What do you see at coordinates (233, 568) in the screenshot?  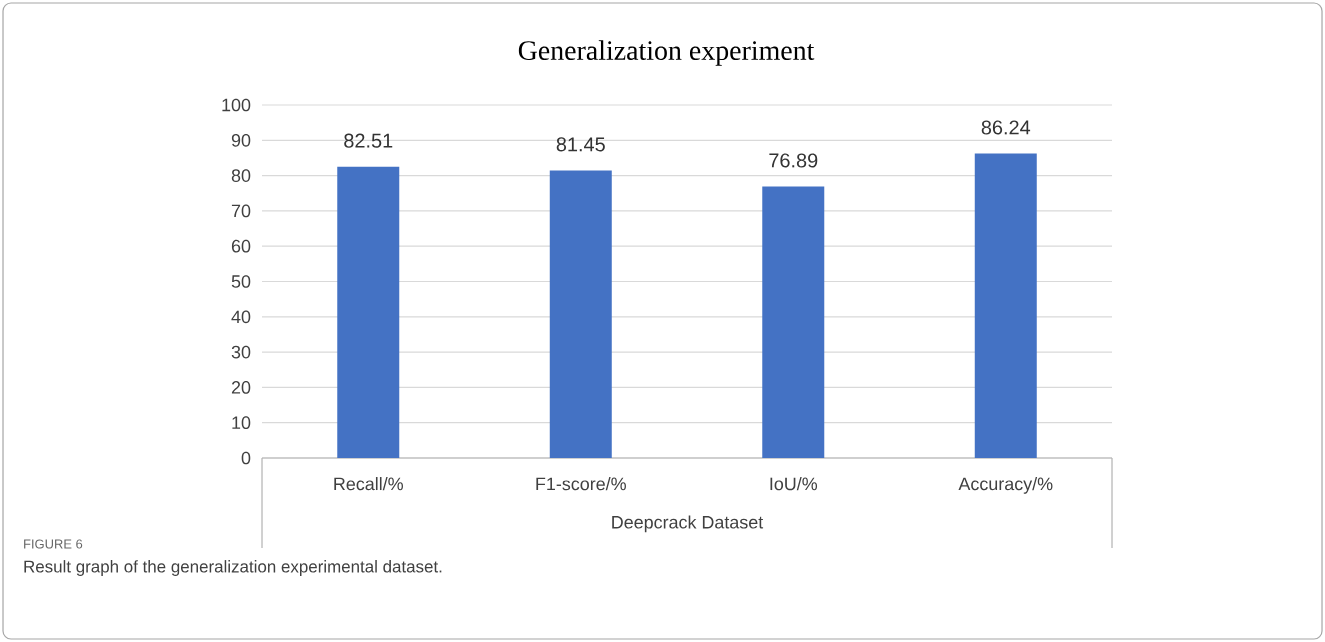 I see `text: Result graph of the generalization experimental dataset.` at bounding box center [233, 568].